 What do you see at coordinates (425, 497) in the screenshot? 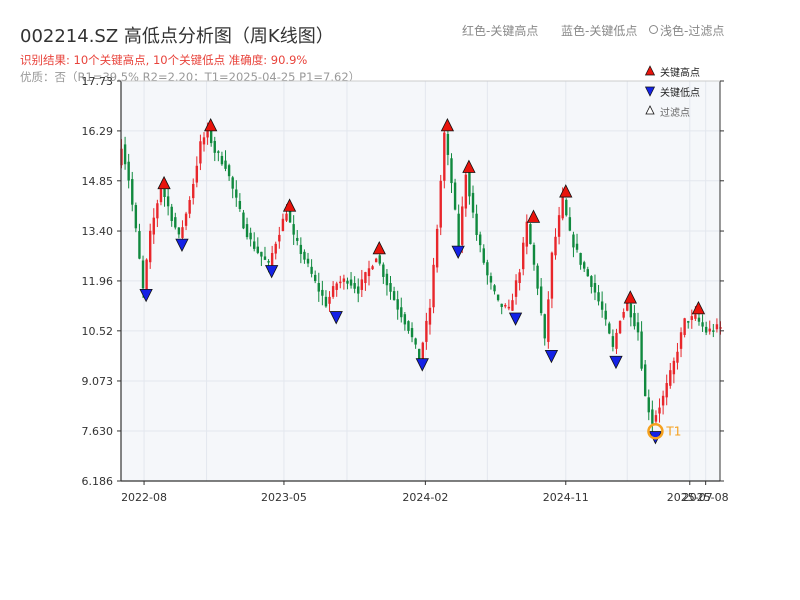
I see `x-tick-label: 2024-02` at bounding box center [425, 497].